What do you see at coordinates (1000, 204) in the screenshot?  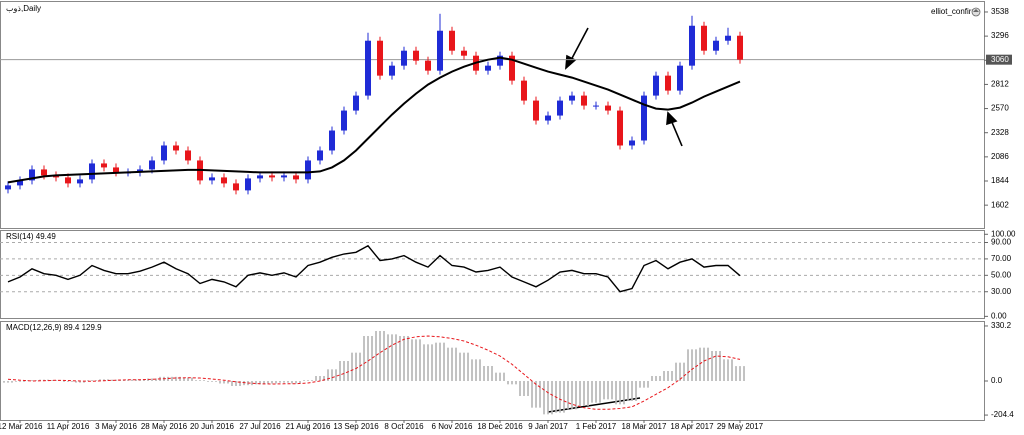 I see `y-tick-label: 1602` at bounding box center [1000, 204].